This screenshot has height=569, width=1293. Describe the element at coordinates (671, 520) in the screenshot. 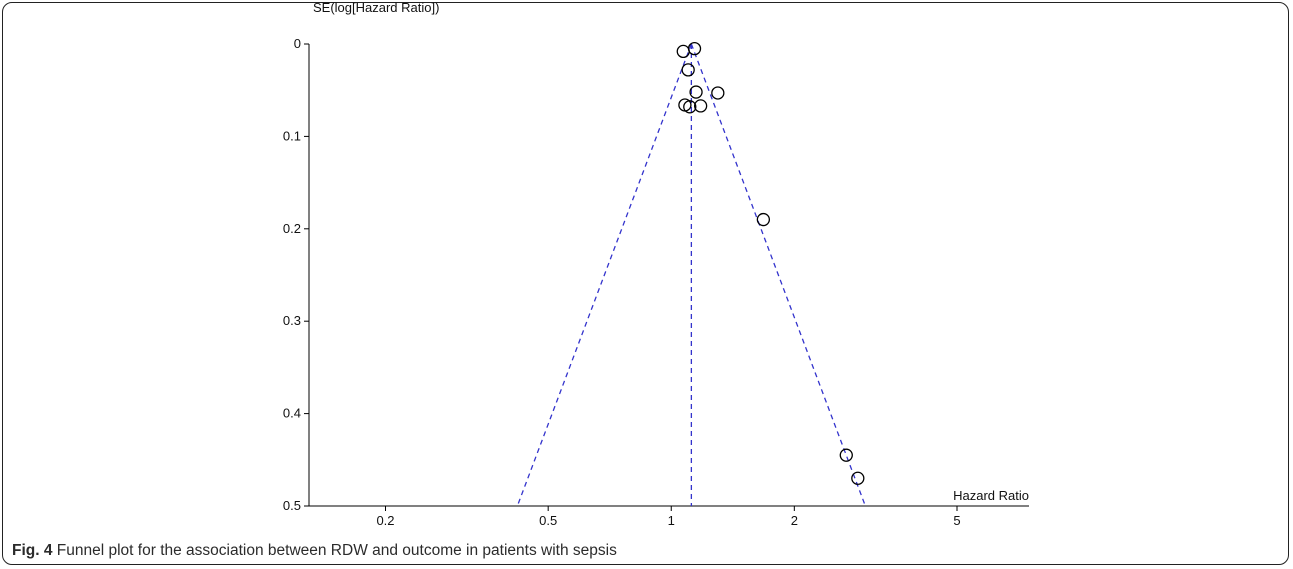

I see `x-tick-label: 1` at that location.